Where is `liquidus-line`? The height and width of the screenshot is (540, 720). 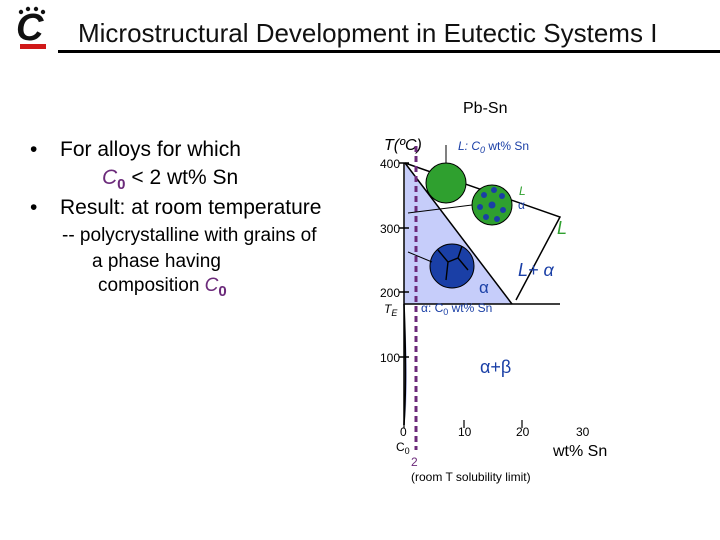
liquidus-line is located at coordinates (483, 231).